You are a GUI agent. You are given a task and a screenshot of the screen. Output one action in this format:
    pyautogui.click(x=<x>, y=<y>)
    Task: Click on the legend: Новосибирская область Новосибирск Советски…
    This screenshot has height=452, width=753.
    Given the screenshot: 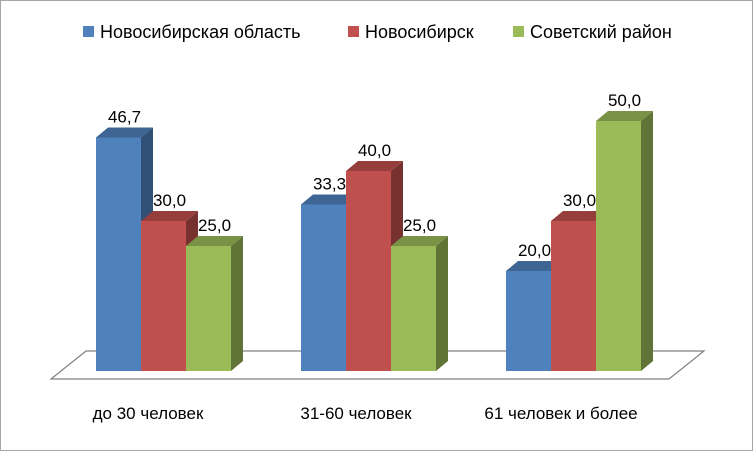 What is the action you would take?
    pyautogui.click(x=377, y=32)
    